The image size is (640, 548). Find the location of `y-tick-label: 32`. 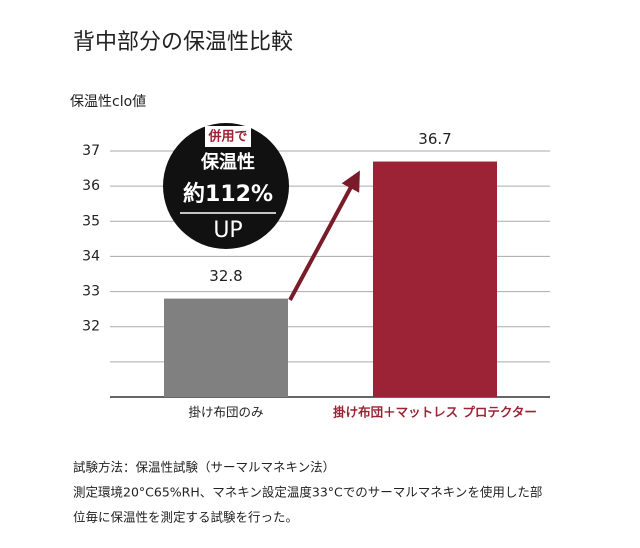

y-tick-label: 32 is located at coordinates (91, 327).